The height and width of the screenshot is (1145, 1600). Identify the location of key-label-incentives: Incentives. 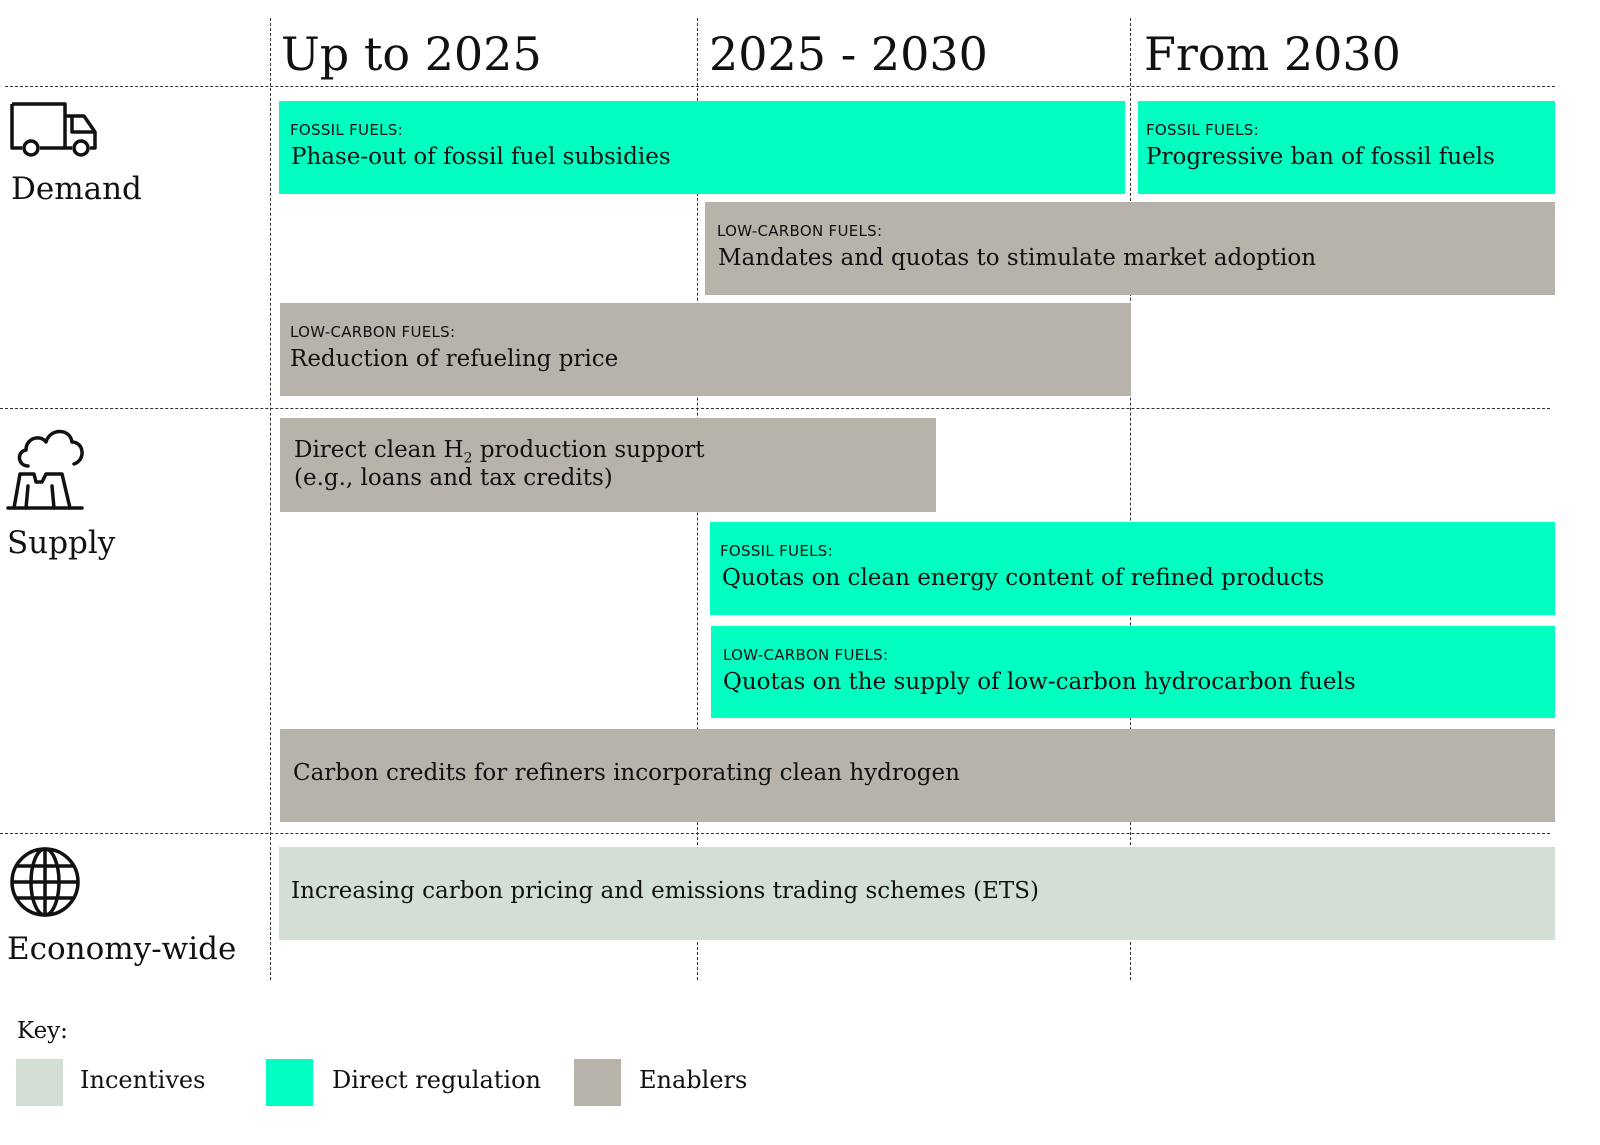
(143, 1080).